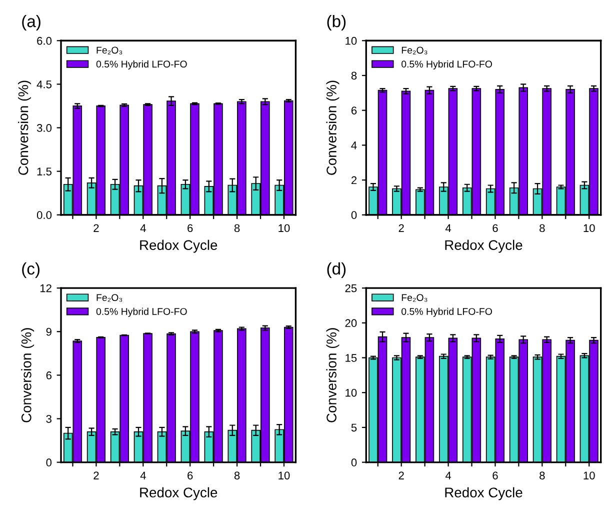  Describe the element at coordinates (44, 40) in the screenshot. I see `y-tick-label: 6.0` at that location.